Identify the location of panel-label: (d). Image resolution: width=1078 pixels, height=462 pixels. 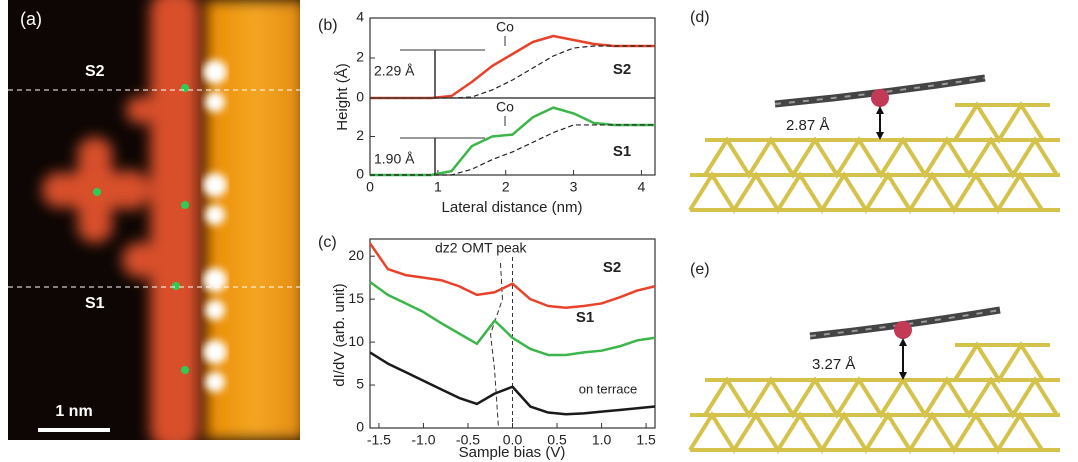
(700, 17).